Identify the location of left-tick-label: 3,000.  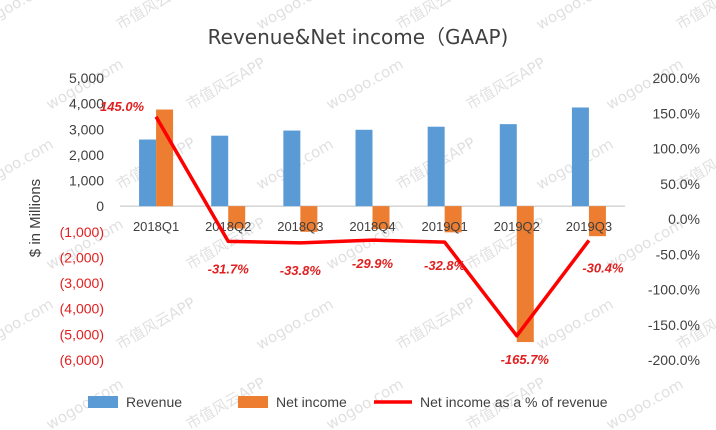
(86, 129).